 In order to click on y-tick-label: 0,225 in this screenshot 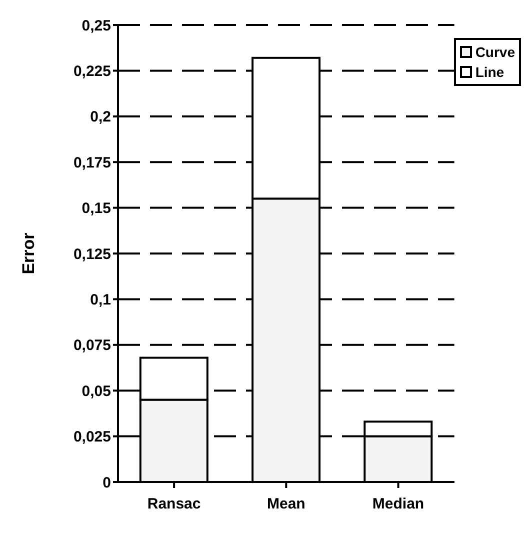, I will do `click(92, 71)`.